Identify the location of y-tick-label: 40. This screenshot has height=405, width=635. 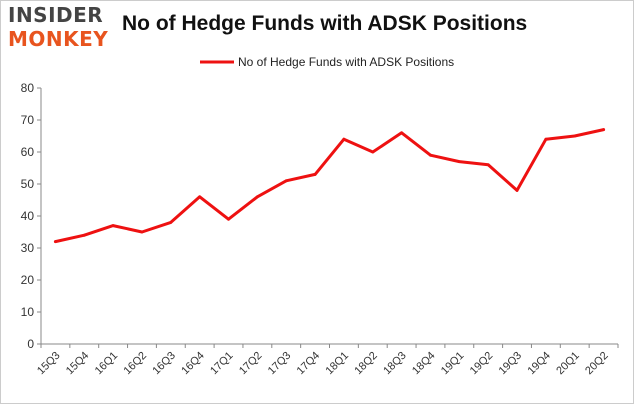
(28, 216).